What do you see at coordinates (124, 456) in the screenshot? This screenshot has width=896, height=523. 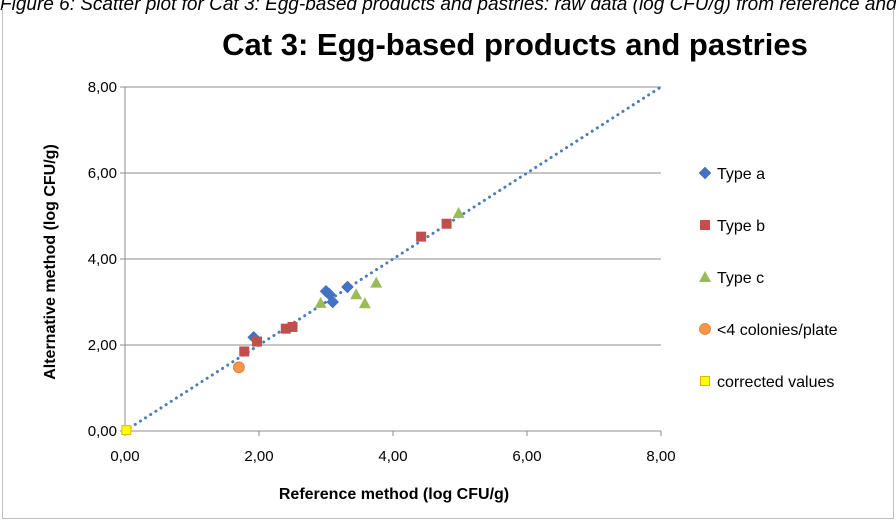 I see `x-tick-label: 0,00` at bounding box center [124, 456].